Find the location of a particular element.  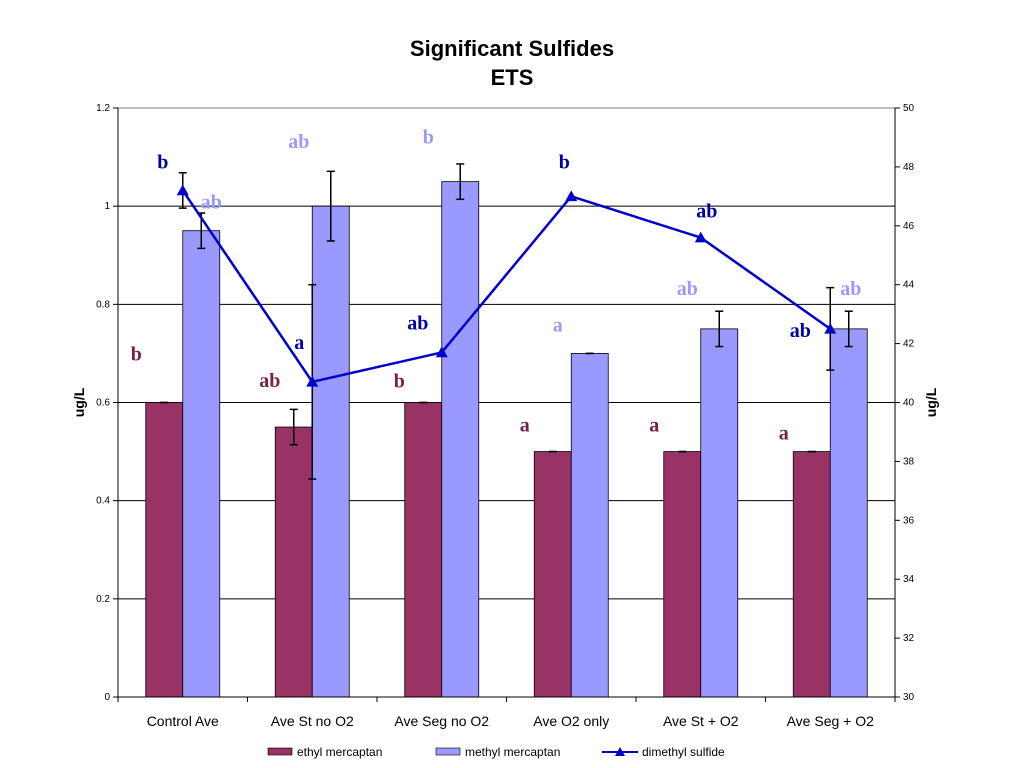

subtitle-line: ETS is located at coordinates (512, 77).